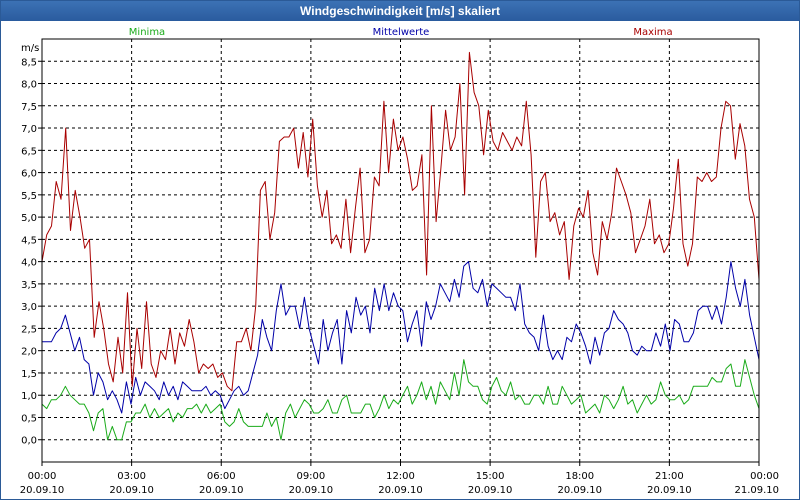 This screenshot has height=500, width=800. I want to click on legend-minima: Minima, so click(147, 32).